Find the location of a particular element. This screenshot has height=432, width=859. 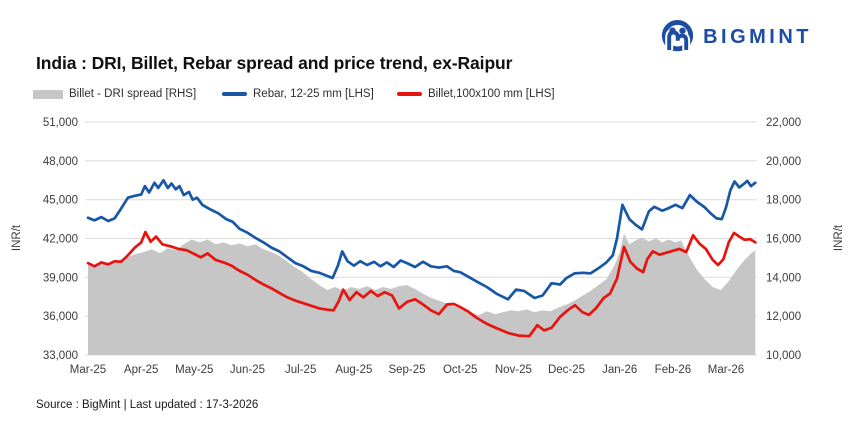

svg-text: 16,000 is located at coordinates (783, 240).